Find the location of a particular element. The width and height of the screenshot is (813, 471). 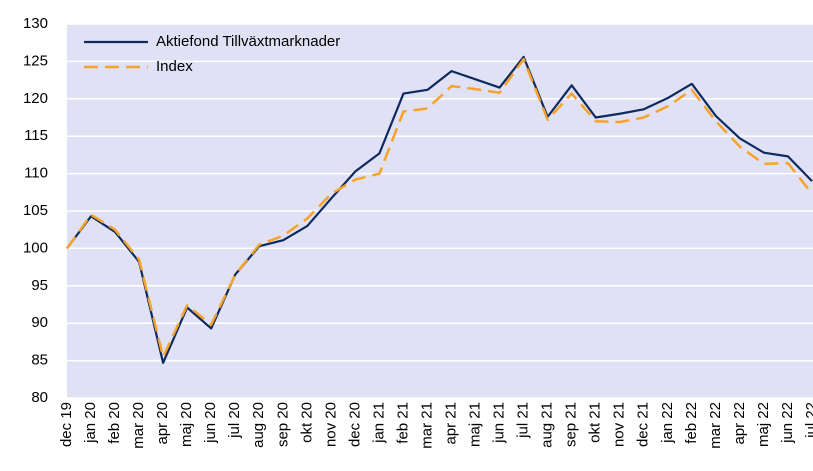

x-tick-label: mar 20 is located at coordinates (138, 425).